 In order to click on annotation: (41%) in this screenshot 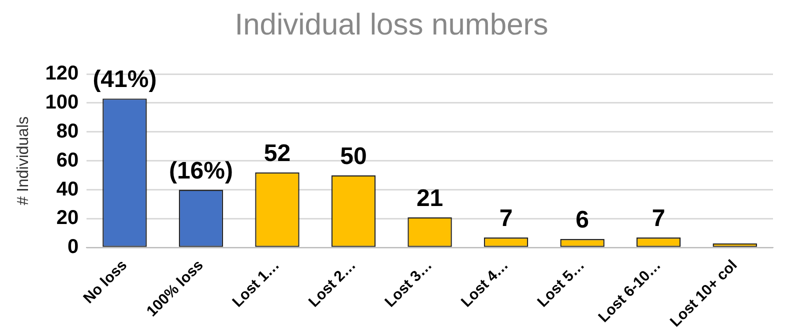, I will do `click(124, 80)`.